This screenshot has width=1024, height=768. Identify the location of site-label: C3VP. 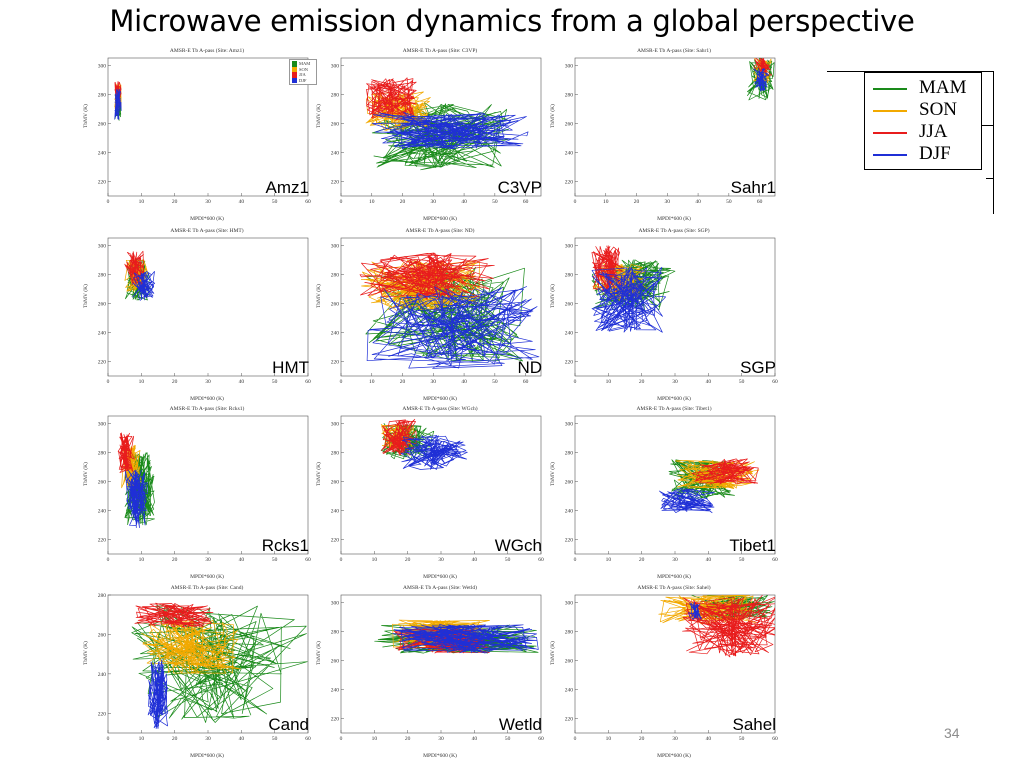
(519, 187).